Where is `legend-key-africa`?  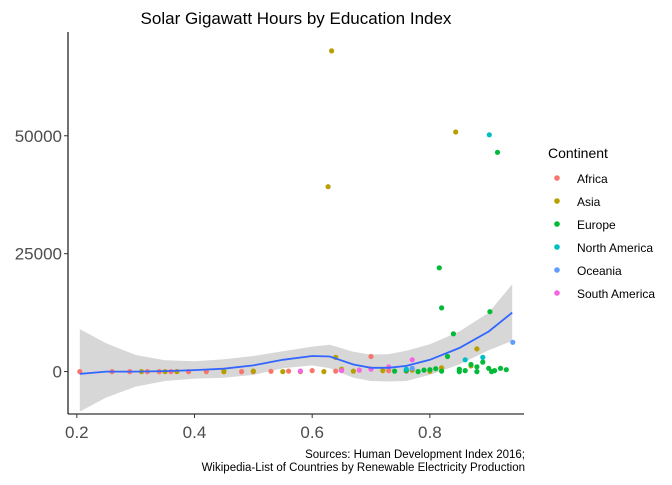
legend-key-africa is located at coordinates (557, 178).